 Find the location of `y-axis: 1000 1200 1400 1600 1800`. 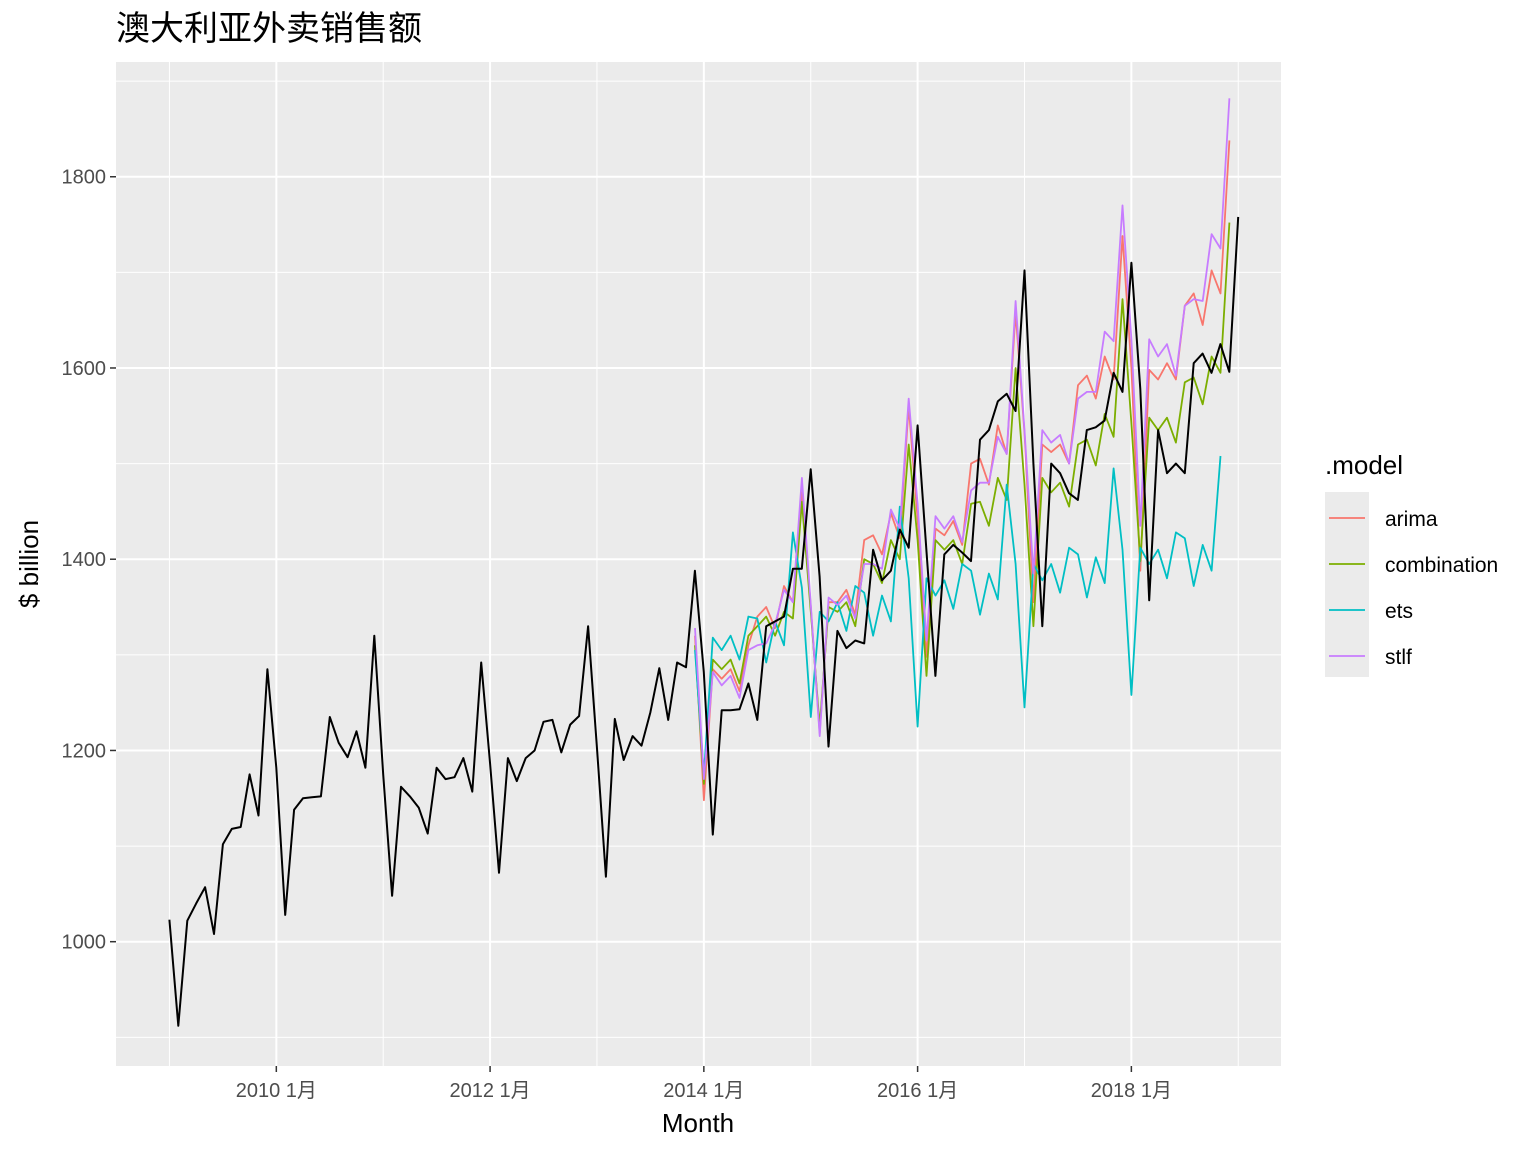

y-axis: 1000 1200 1400 1600 1800 is located at coordinates (89, 560).